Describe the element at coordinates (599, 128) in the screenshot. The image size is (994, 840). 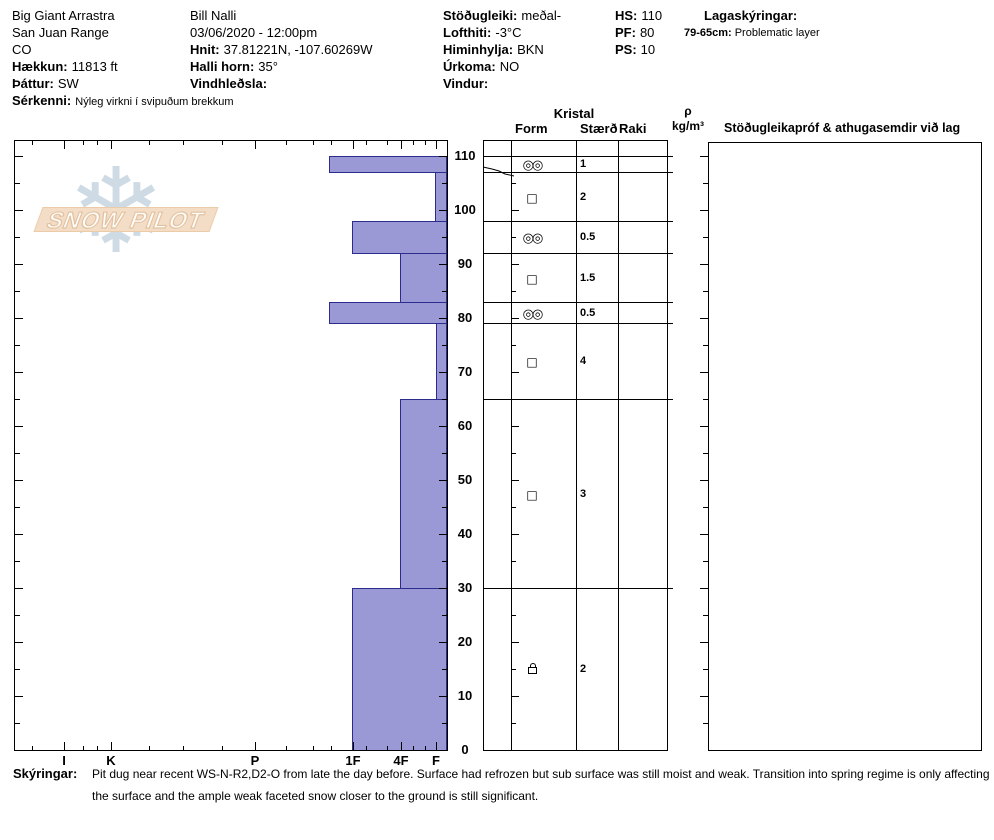
I see `table-header-size: Stærð` at that location.